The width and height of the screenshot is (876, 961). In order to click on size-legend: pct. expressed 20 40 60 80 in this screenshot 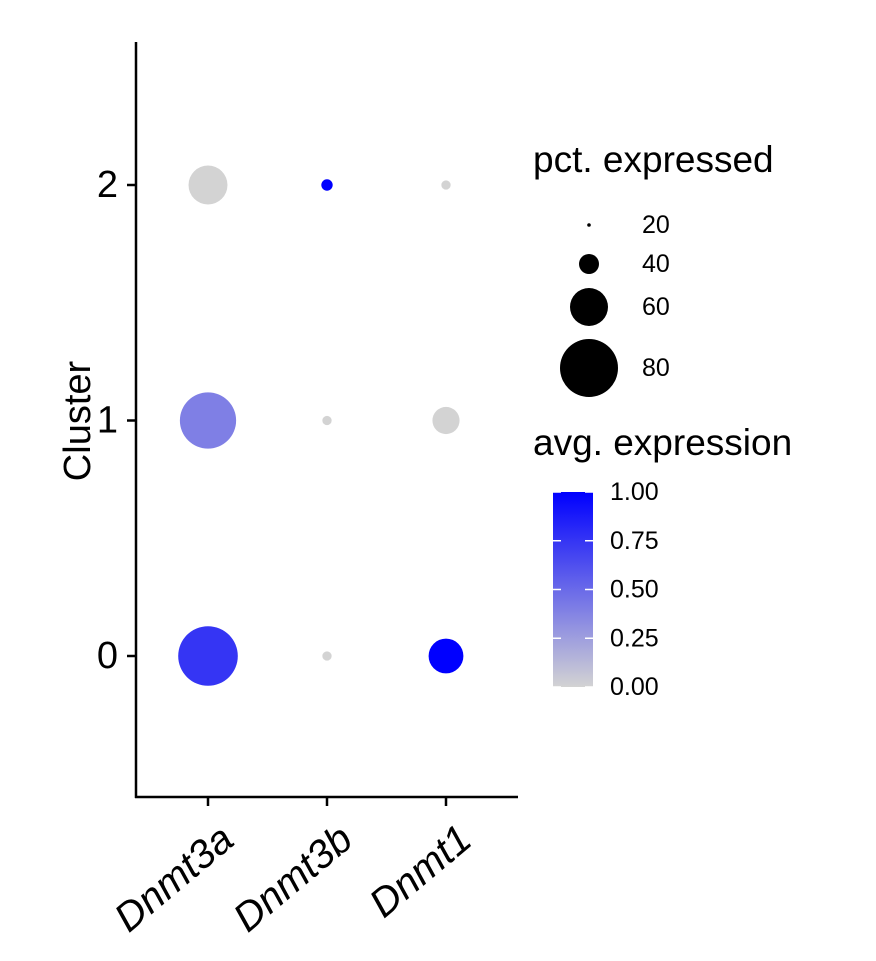, I will do `click(653, 268)`.